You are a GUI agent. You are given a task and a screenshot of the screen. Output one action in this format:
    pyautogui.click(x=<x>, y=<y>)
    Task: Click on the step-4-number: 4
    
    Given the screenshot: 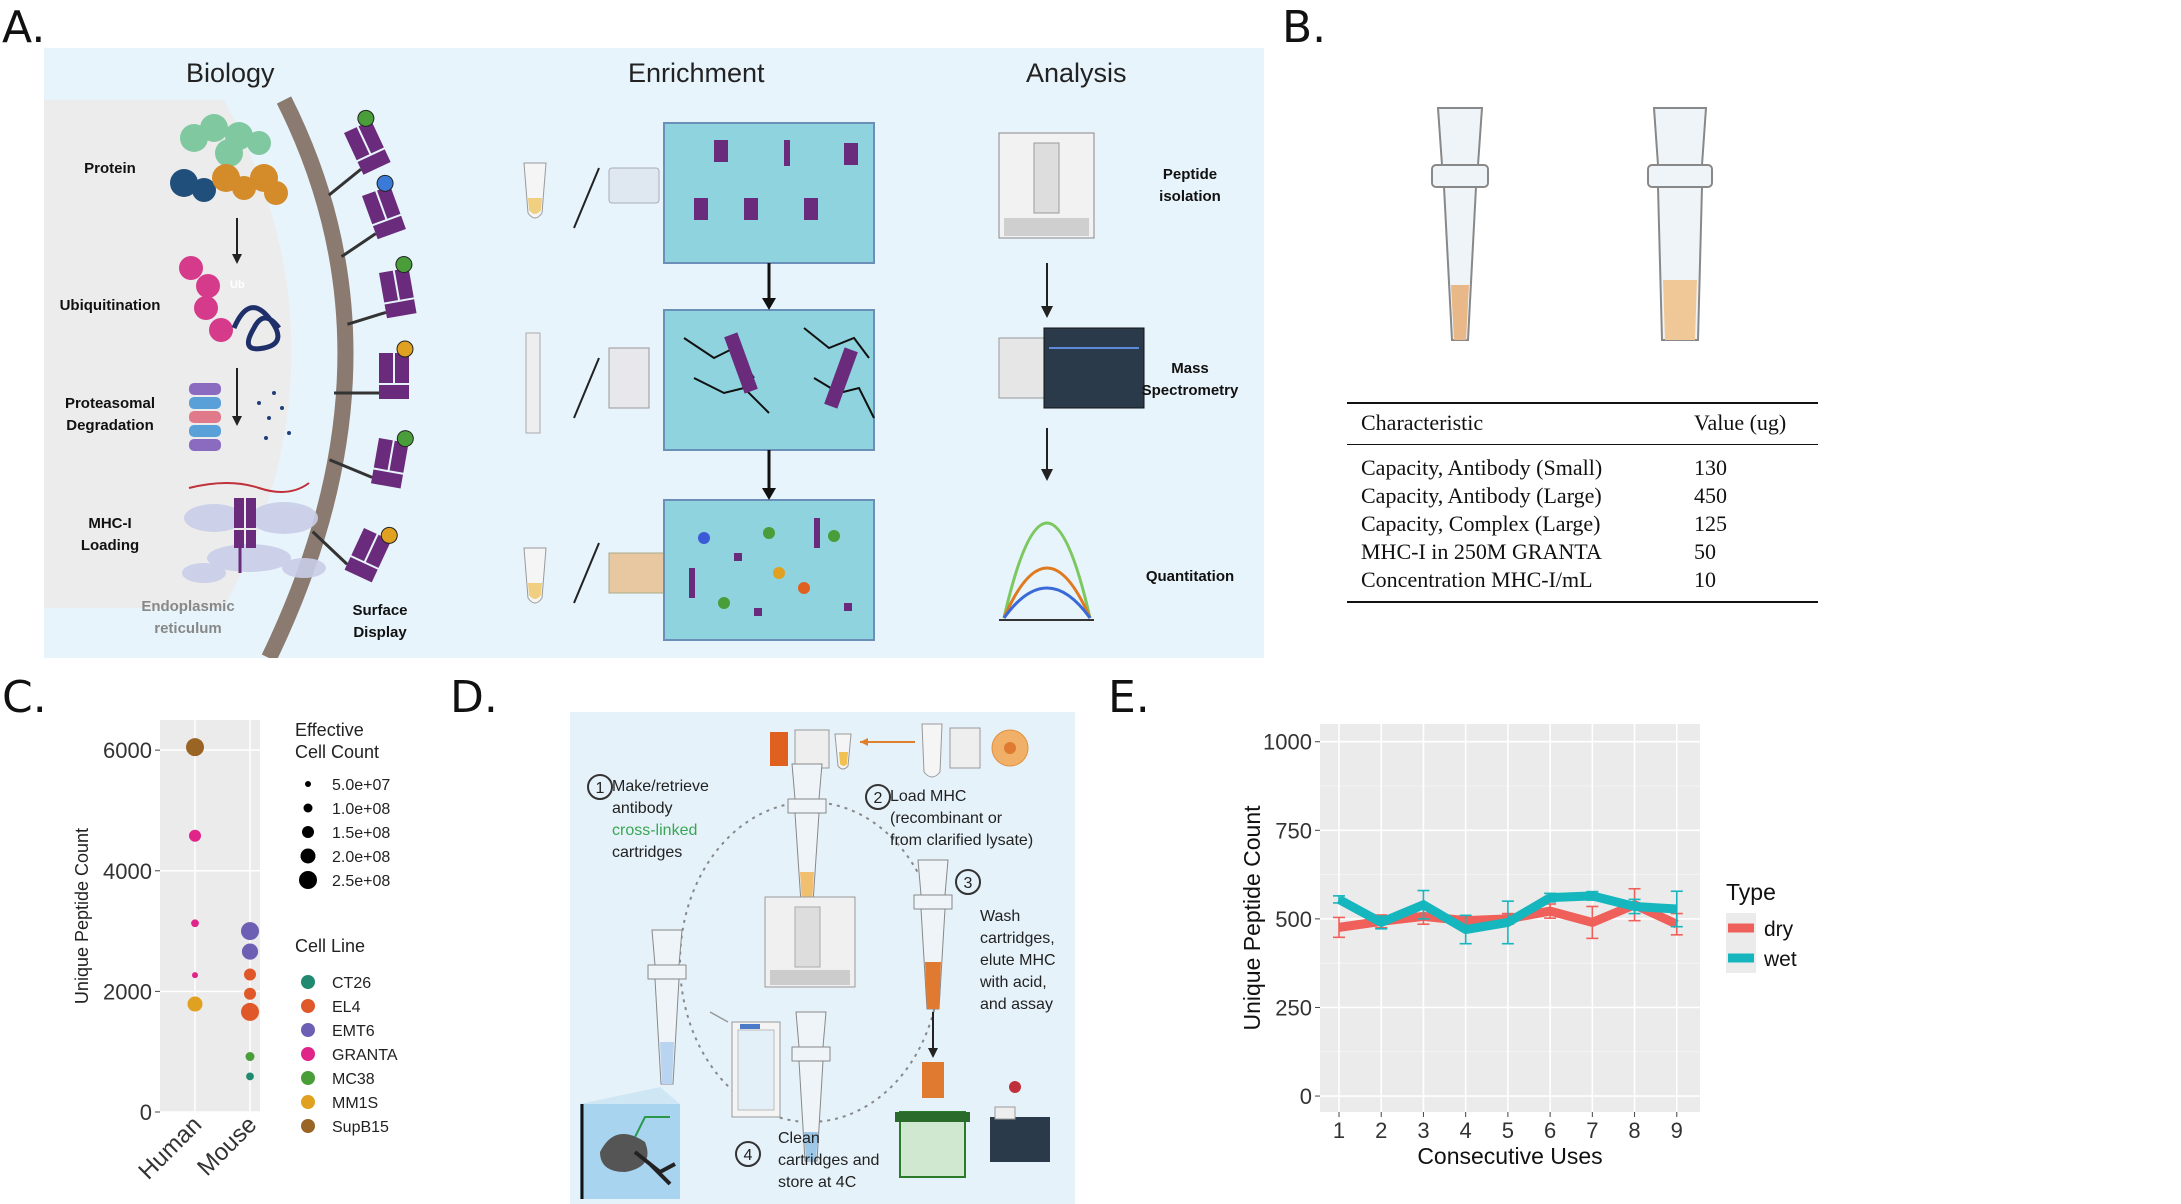 What is the action you would take?
    pyautogui.click(x=748, y=1155)
    